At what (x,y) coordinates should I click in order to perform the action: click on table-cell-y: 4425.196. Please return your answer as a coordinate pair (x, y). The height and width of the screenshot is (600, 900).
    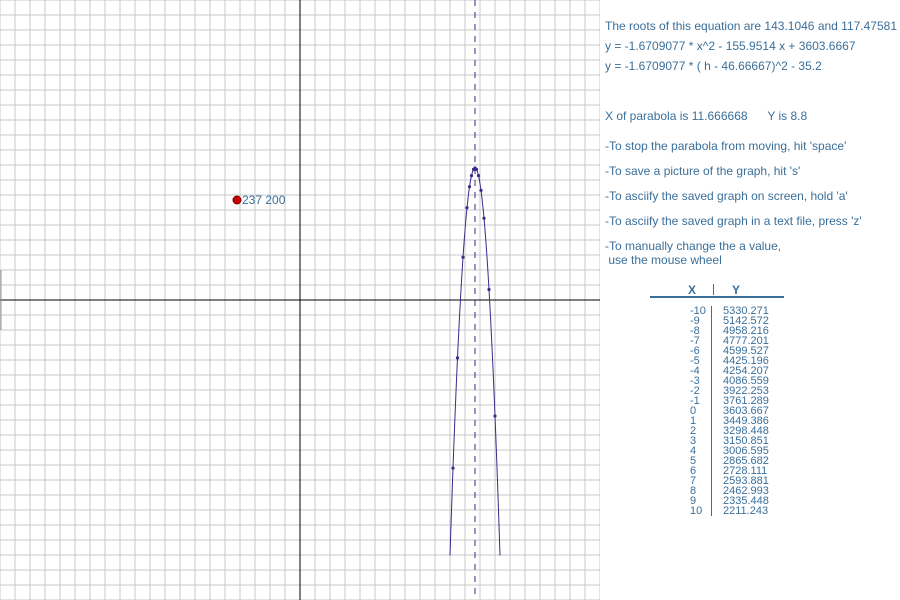
    Looking at the image, I should click on (746, 361).